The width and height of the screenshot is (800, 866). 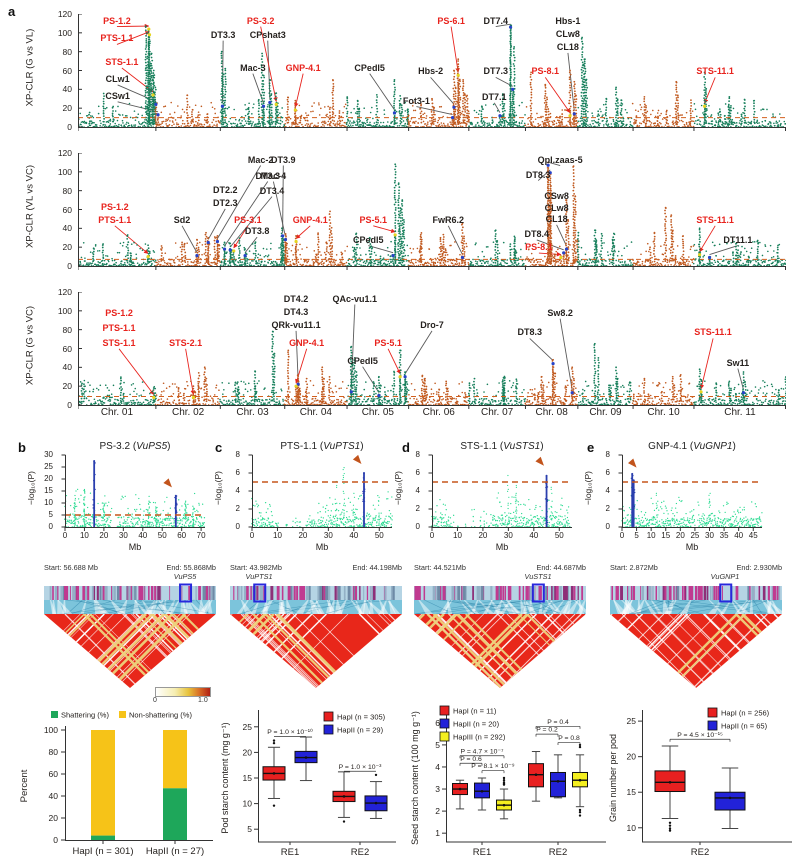 I want to click on annotation-label: FwR6.2, so click(x=448, y=219).